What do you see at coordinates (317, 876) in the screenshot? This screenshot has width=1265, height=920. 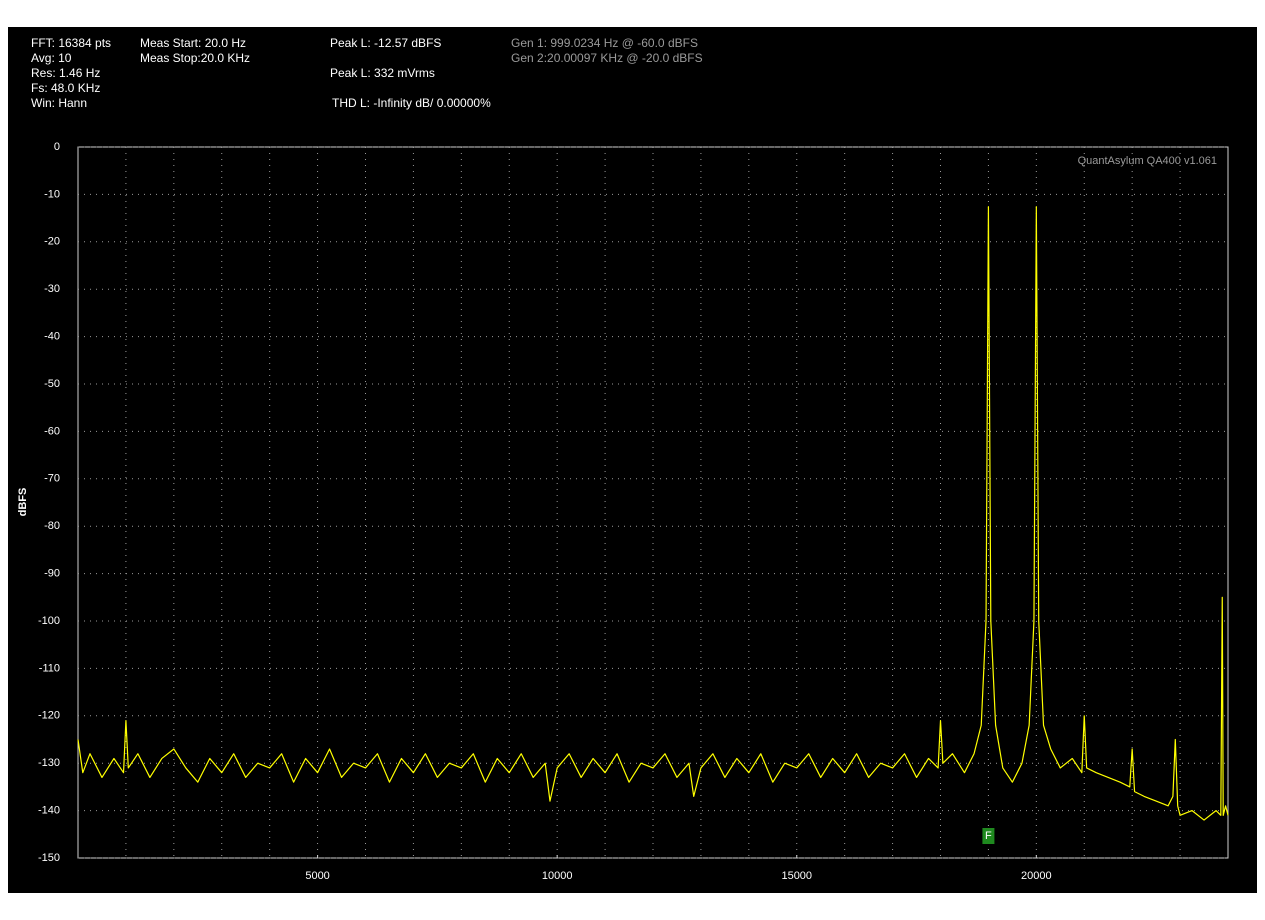 I see `x-tick-label: 5000` at bounding box center [317, 876].